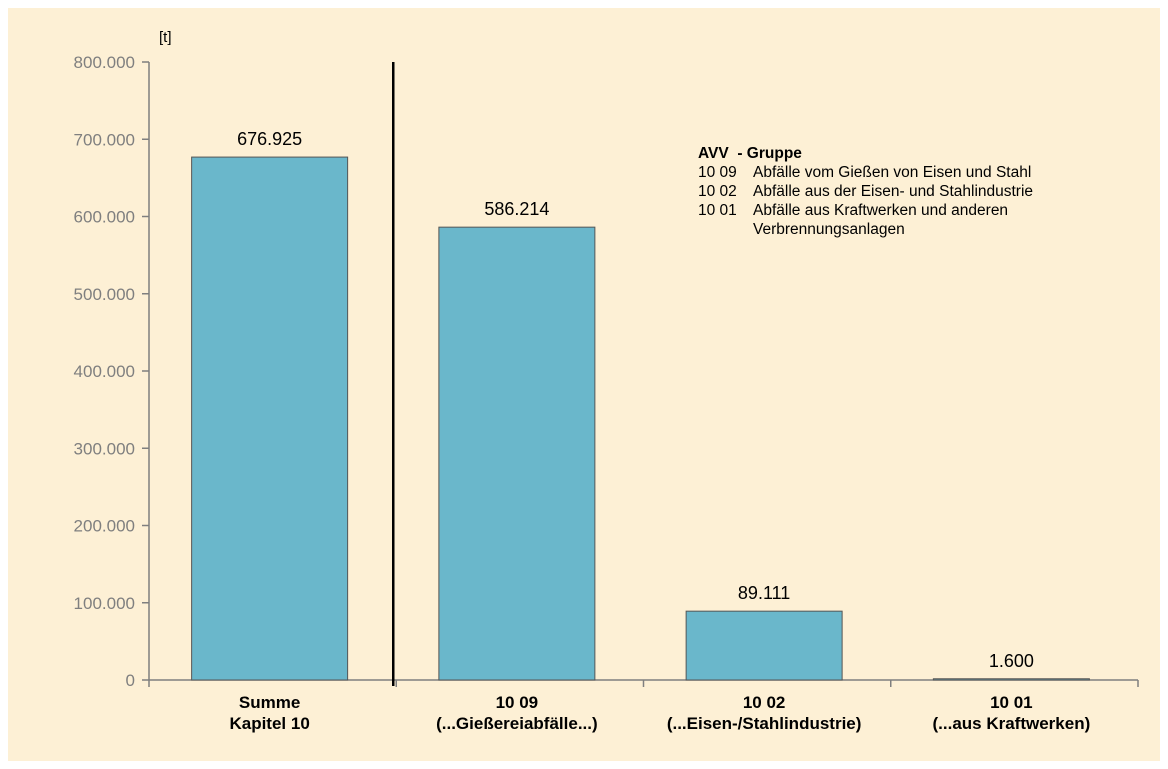 The height and width of the screenshot is (769, 1168). Describe the element at coordinates (104, 526) in the screenshot. I see `y-tick-label: 200.000` at that location.